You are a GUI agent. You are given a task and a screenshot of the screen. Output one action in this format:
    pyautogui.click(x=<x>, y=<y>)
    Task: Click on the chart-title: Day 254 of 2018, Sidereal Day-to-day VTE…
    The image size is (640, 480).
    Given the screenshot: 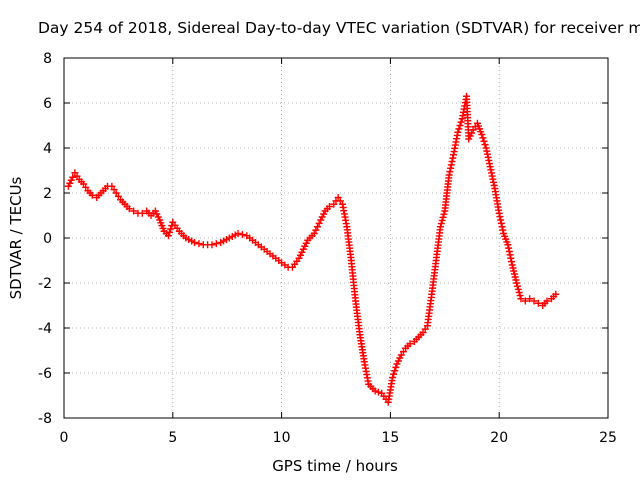 What is the action you would take?
    pyautogui.click(x=339, y=28)
    